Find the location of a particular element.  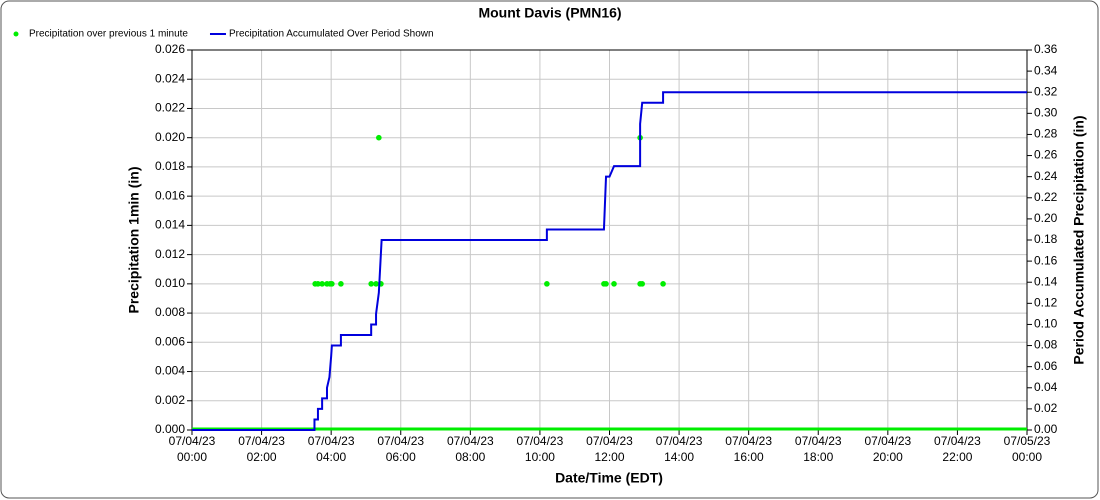

x-tick-line: 20:00 is located at coordinates (888, 457).